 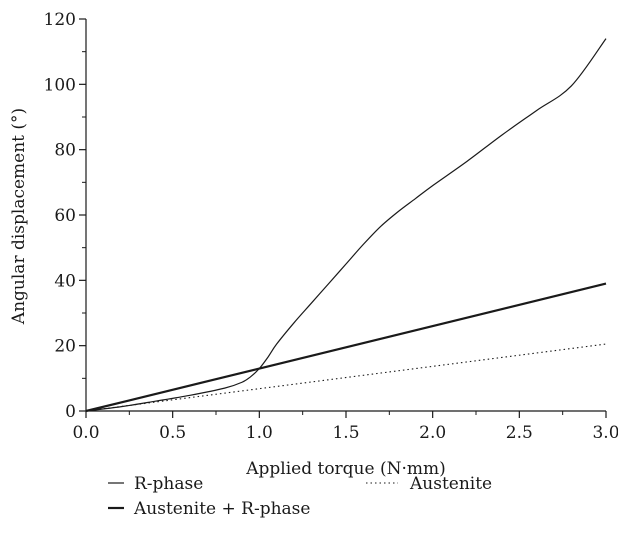 I want to click on x-tick-label: 2.0, so click(x=432, y=433).